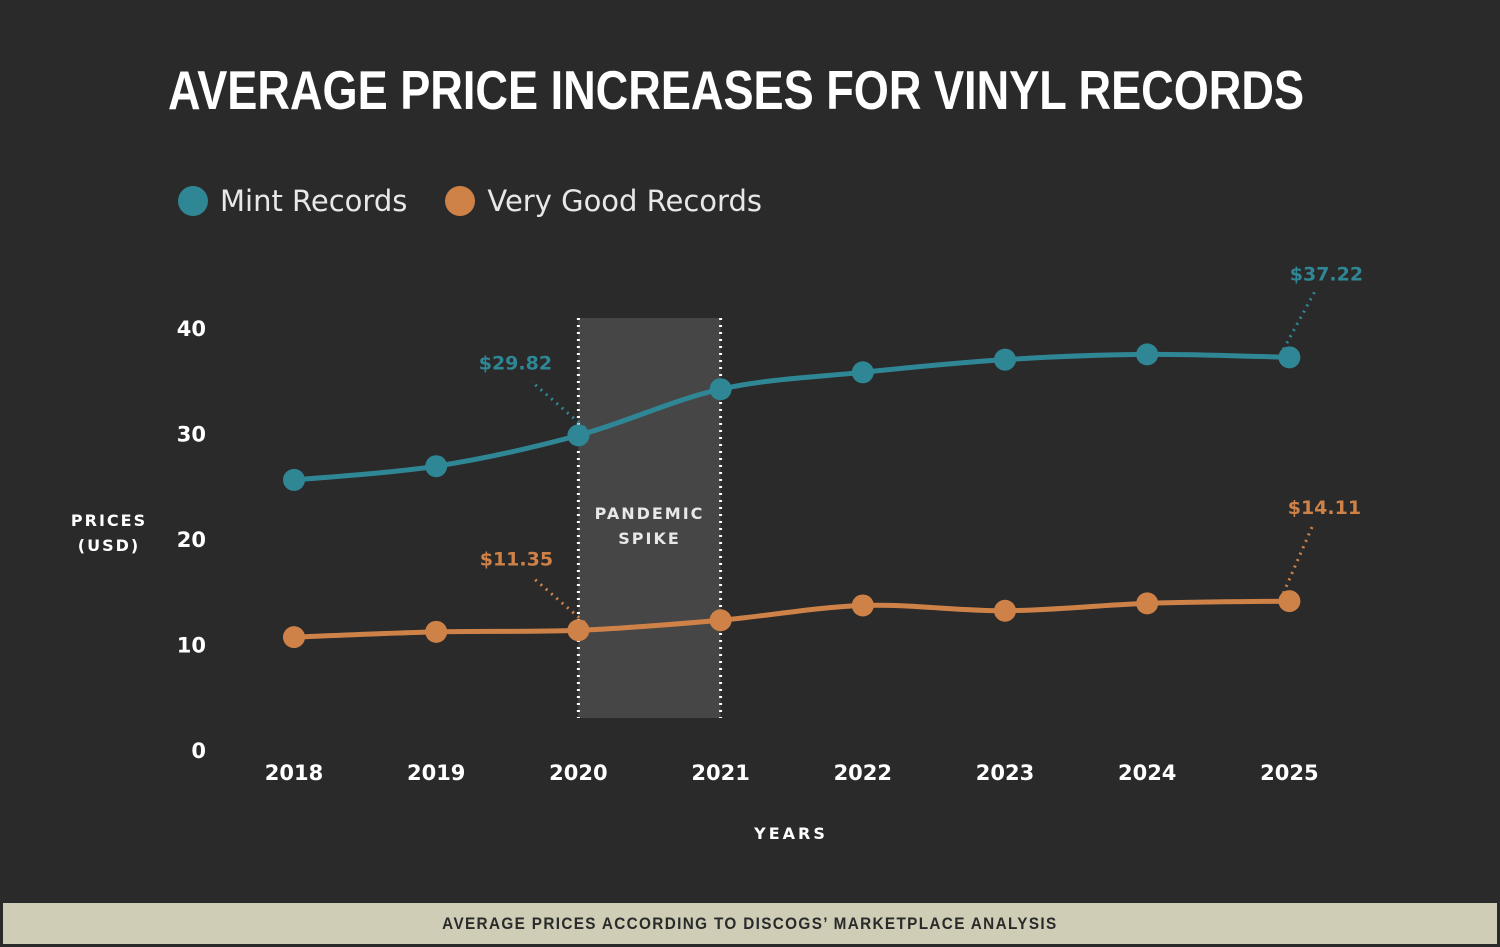 The height and width of the screenshot is (947, 1500). Describe the element at coordinates (294, 773) in the screenshot. I see `x-tick-label: 2018` at that location.